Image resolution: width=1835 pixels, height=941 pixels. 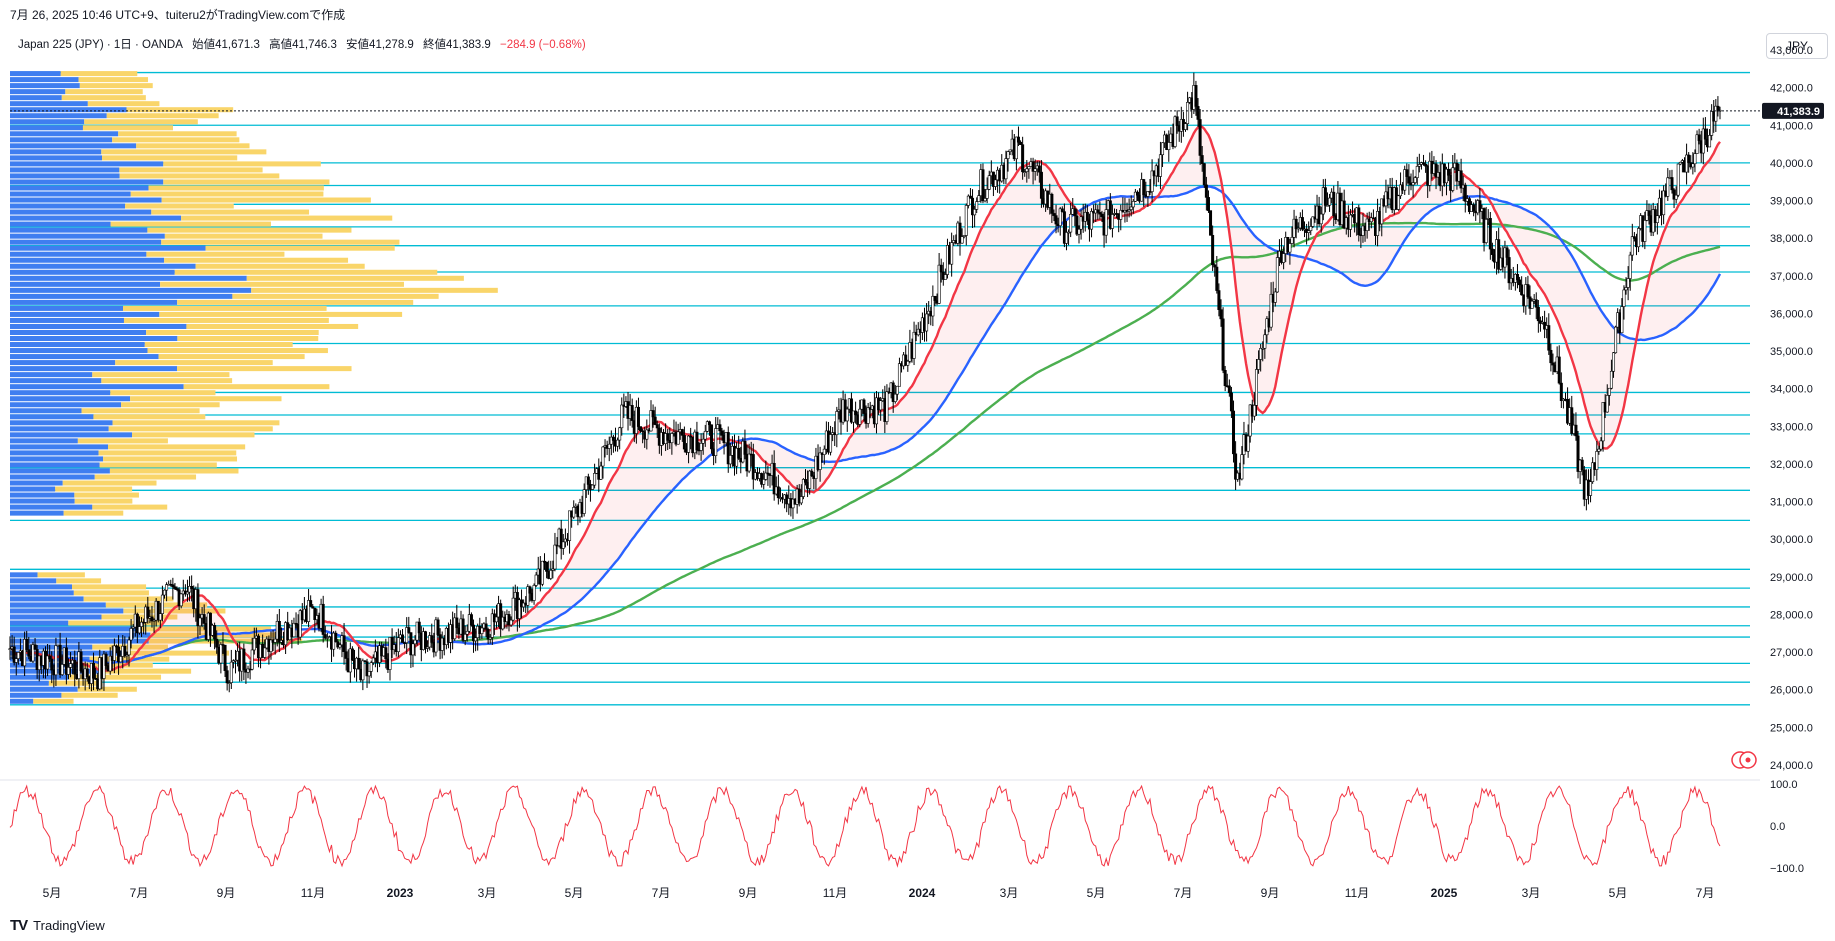 What do you see at coordinates (574, 893) in the screenshot?
I see `x-tick-label: 5月` at bounding box center [574, 893].